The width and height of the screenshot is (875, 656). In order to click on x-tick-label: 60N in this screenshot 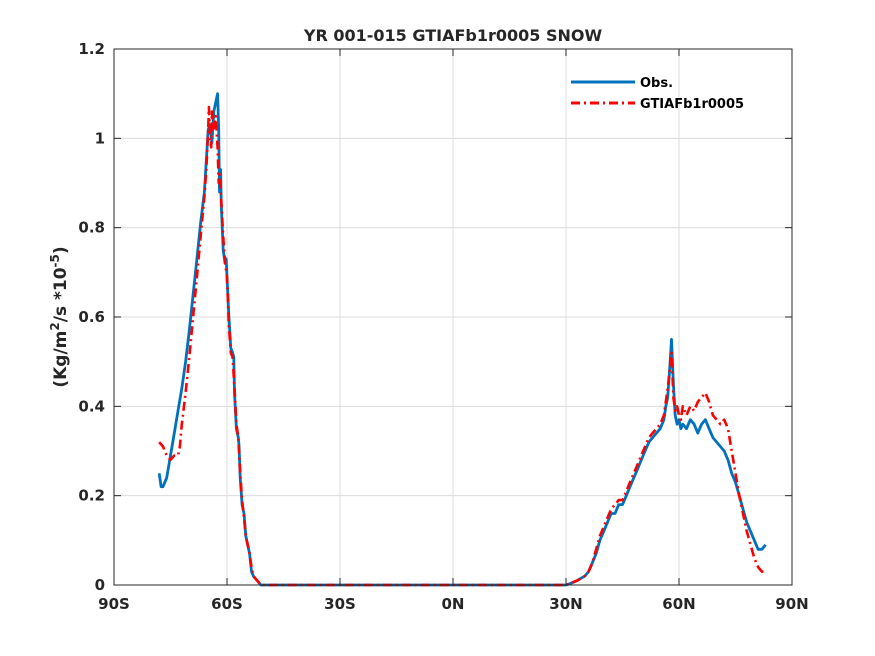, I will do `click(678, 604)`.